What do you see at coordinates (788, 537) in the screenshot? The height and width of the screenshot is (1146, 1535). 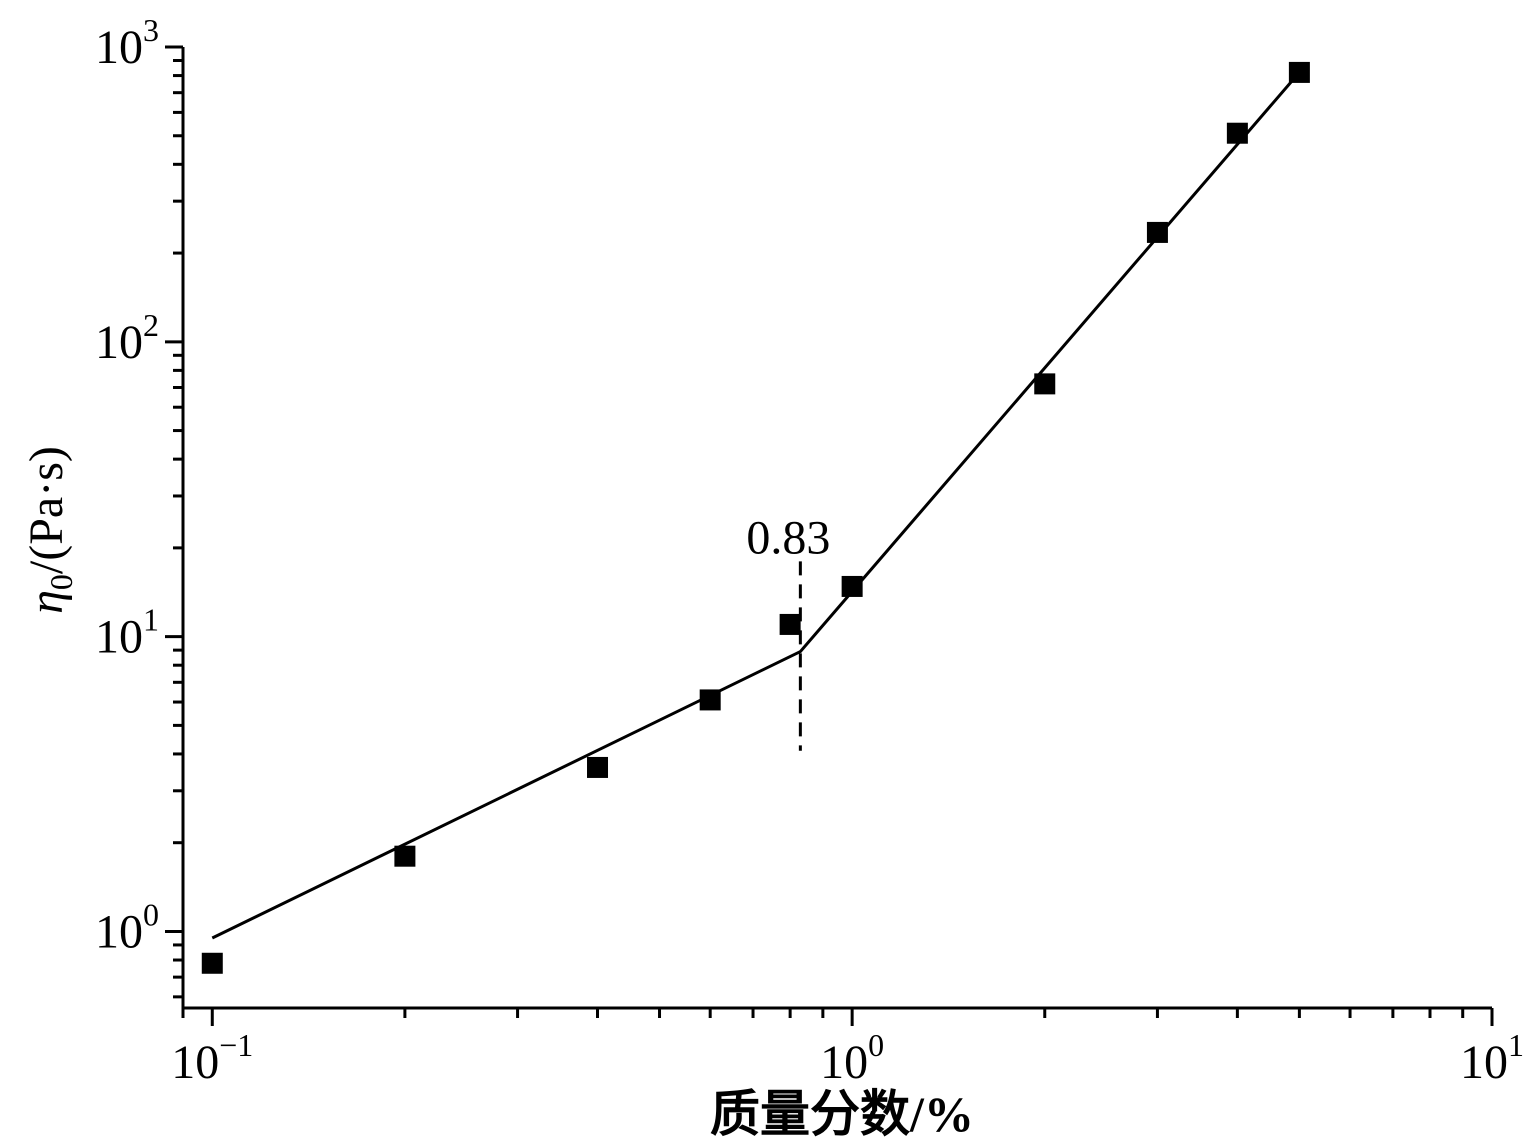 I see `annotation-label: 0.83` at bounding box center [788, 537].